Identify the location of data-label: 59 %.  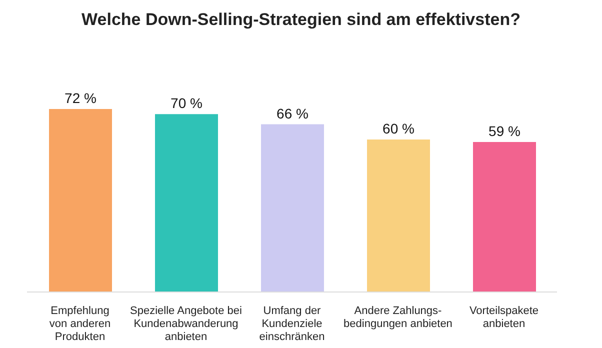
(504, 131).